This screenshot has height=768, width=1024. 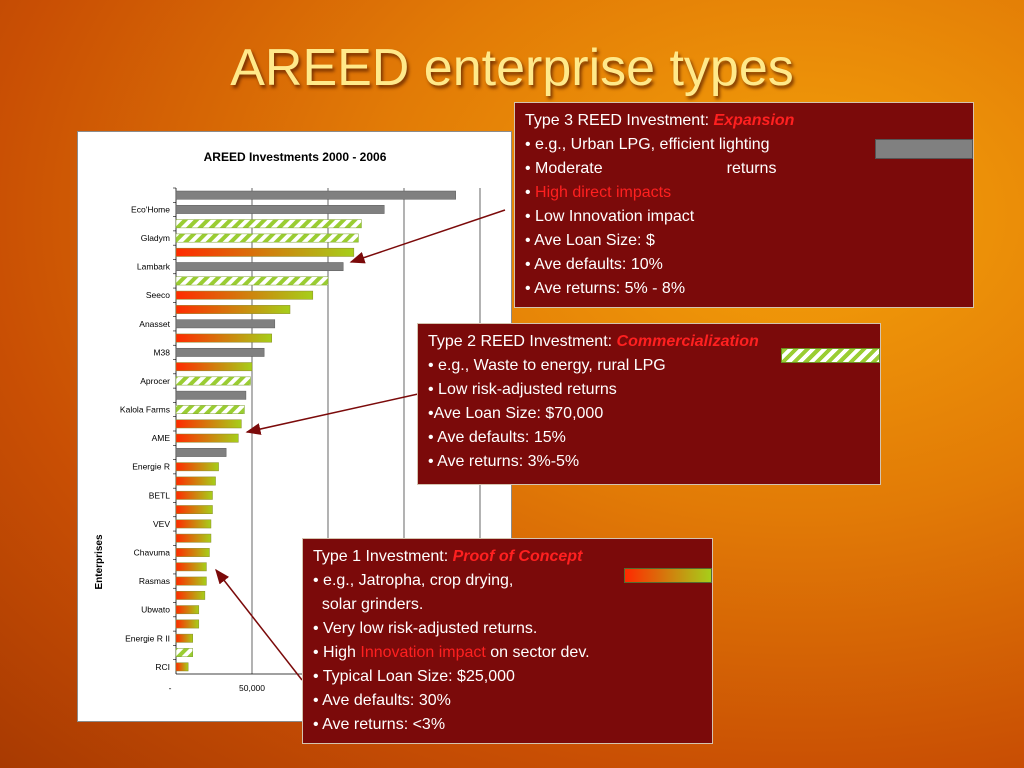 I want to click on category-label: Eco'Home, so click(x=150, y=209).